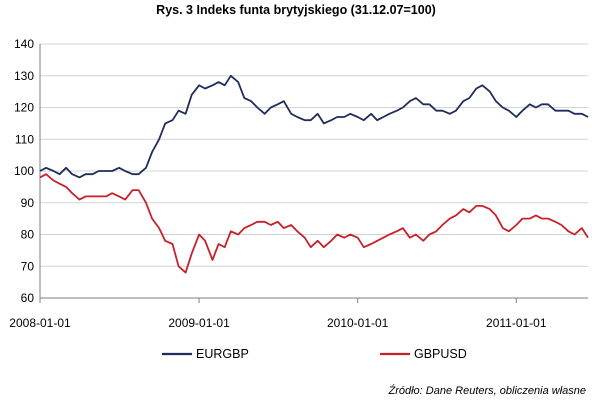 The height and width of the screenshot is (403, 592). What do you see at coordinates (440, 354) in the screenshot?
I see `legend-label-gbpusd: GBPUSD` at bounding box center [440, 354].